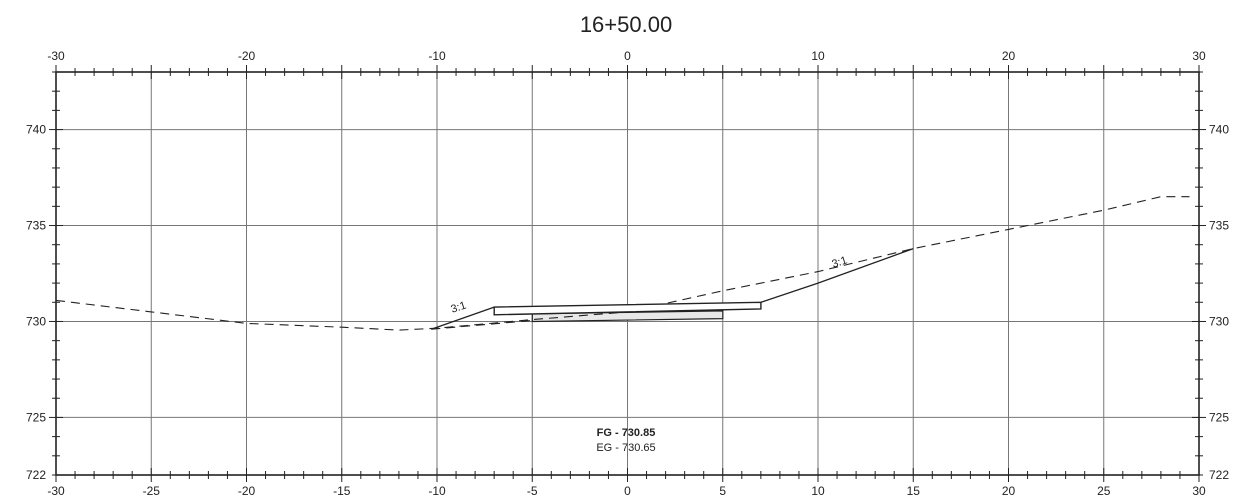  I want to click on left-axis-label: 740, so click(36, 130).